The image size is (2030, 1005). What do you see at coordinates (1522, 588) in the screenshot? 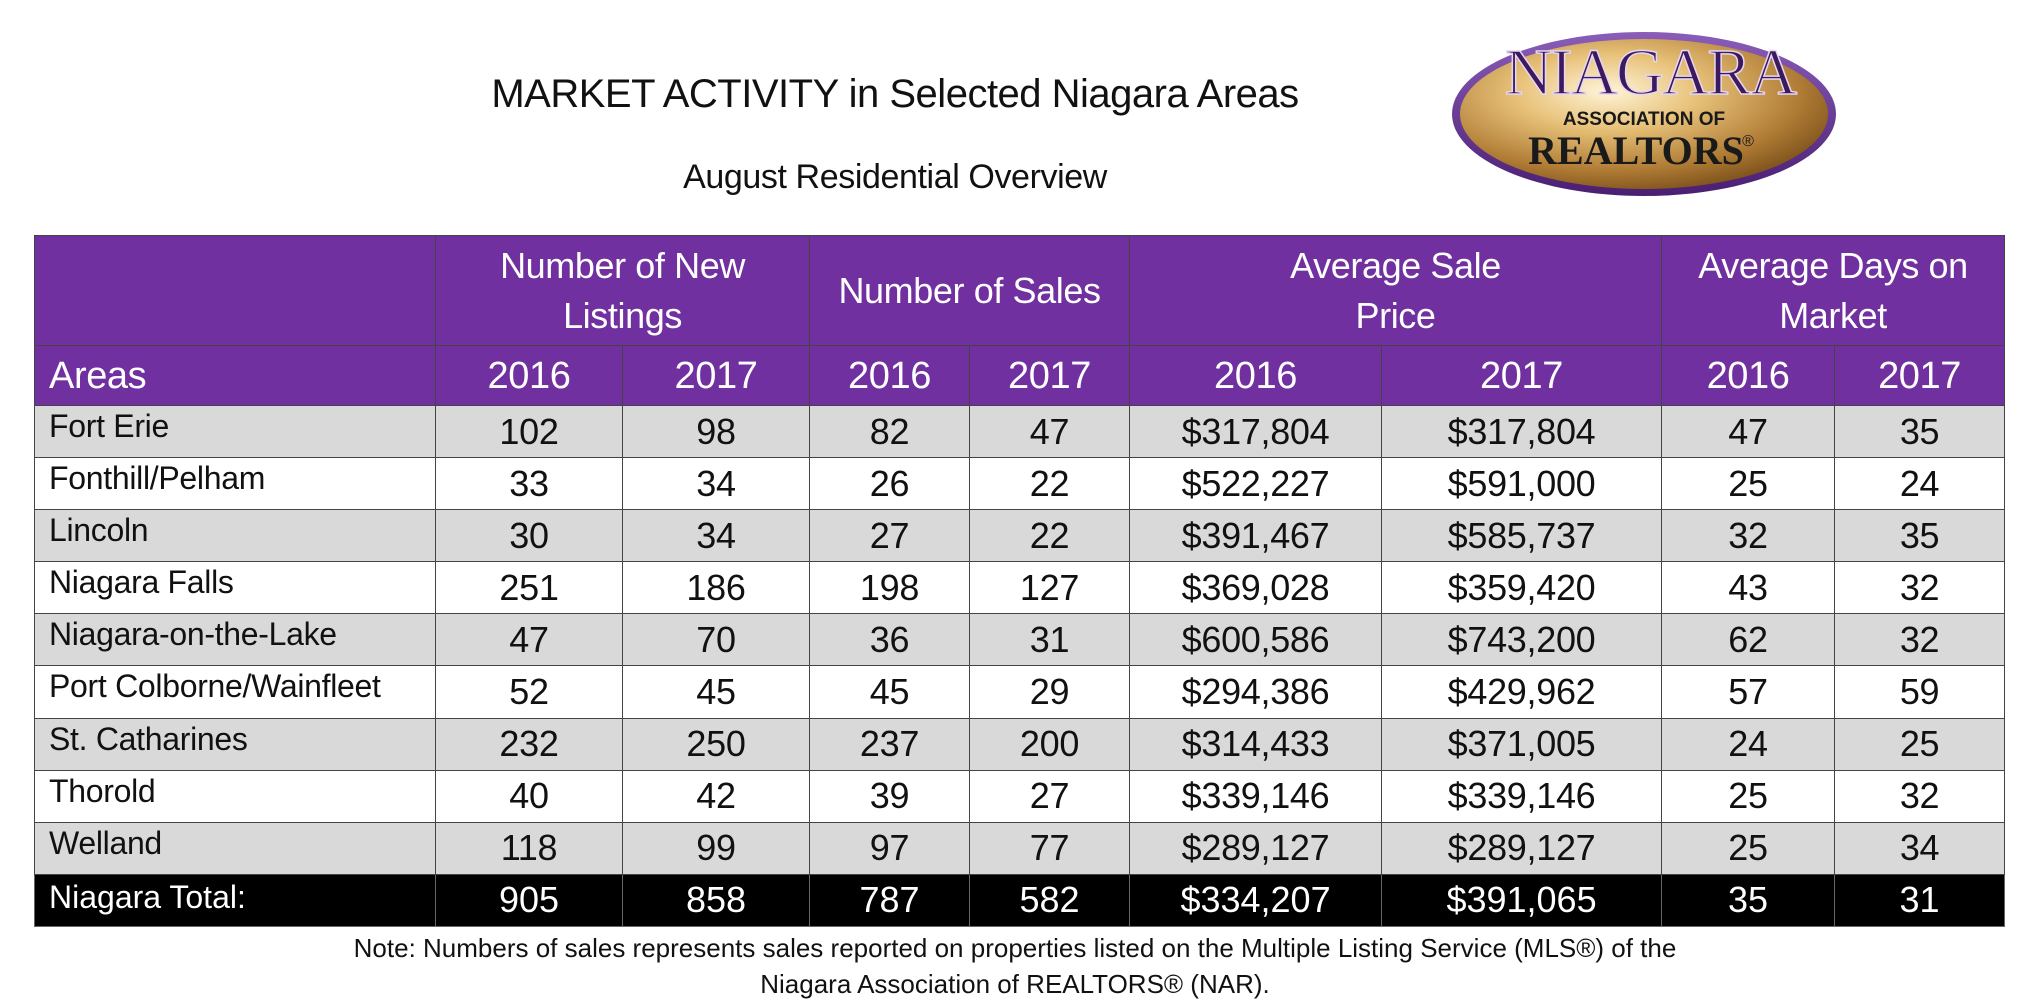
I see `price-2017-cell: $359,420` at bounding box center [1522, 588].